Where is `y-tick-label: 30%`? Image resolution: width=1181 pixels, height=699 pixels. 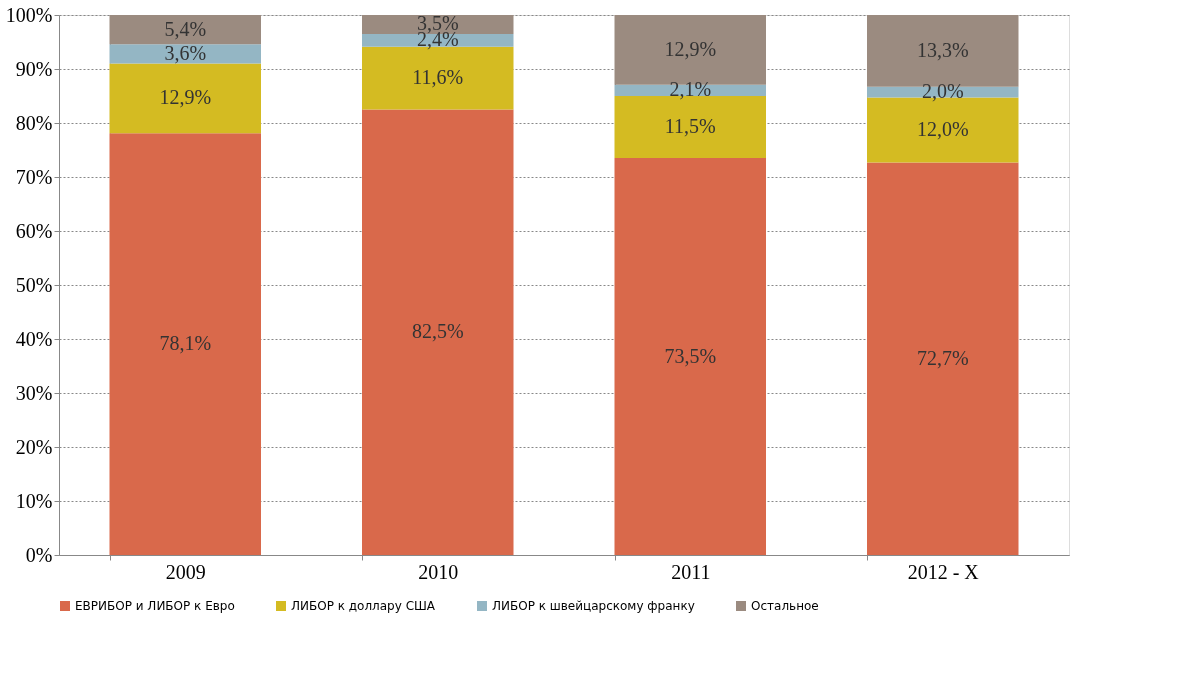
y-tick-label: 30% is located at coordinates (34, 392).